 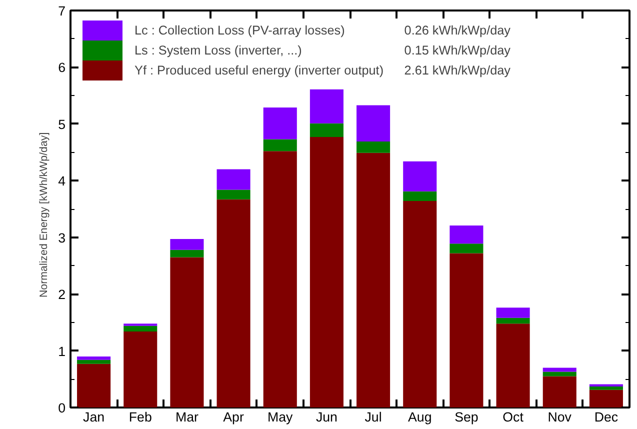 What do you see at coordinates (233, 417) in the screenshot?
I see `x-tick-label: Apr` at bounding box center [233, 417].